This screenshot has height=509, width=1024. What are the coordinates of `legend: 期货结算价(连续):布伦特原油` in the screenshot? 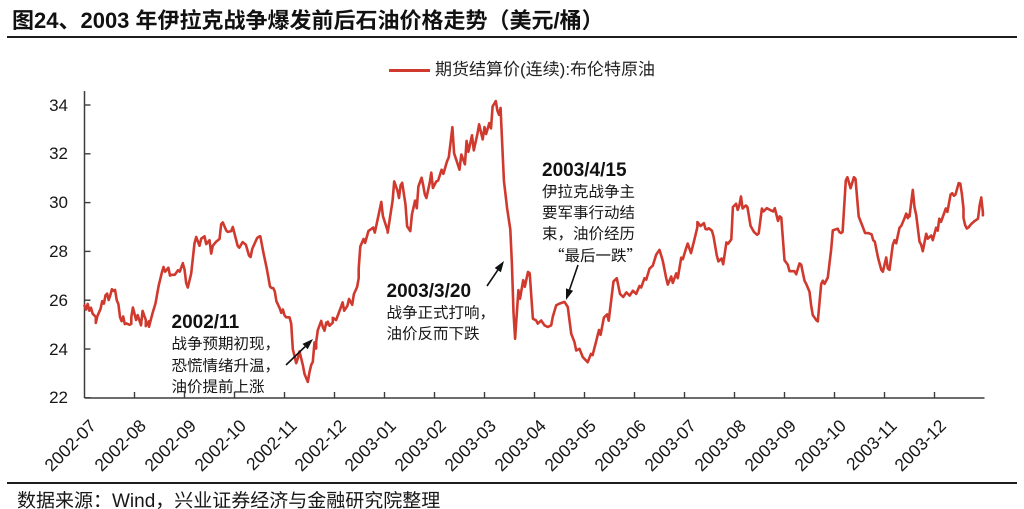 It's located at (522, 70).